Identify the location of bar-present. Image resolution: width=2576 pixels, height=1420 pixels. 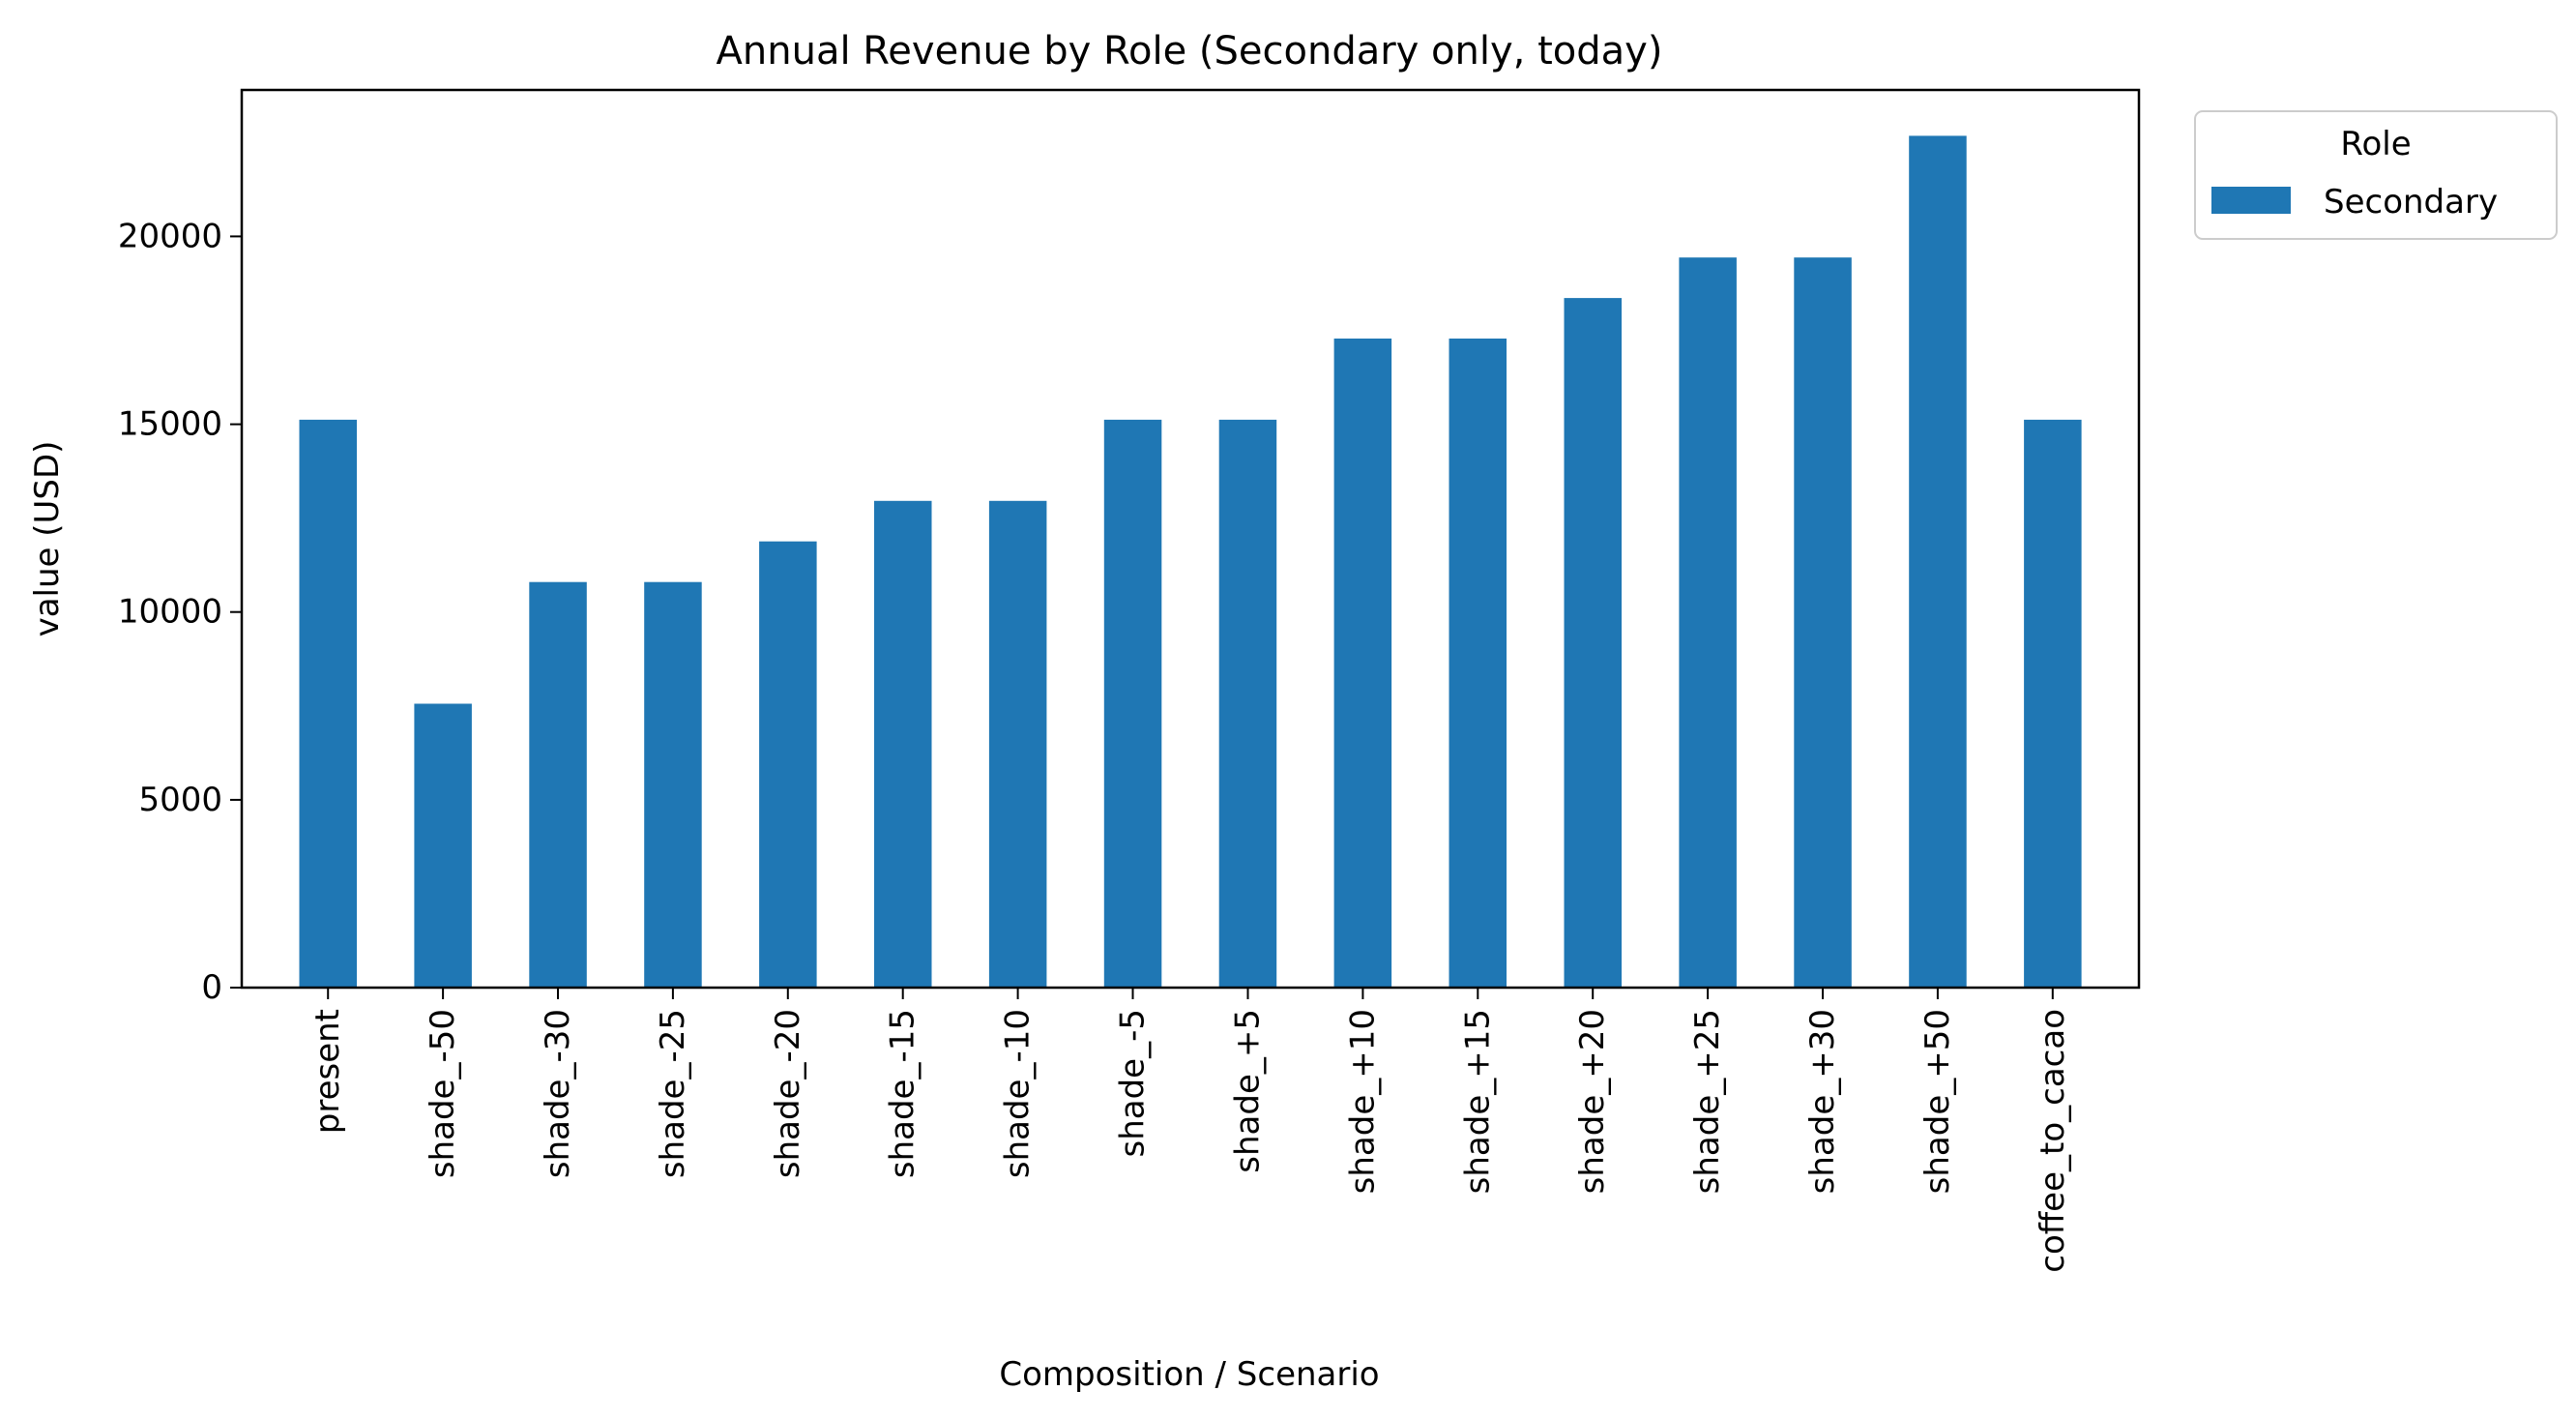
(328, 703).